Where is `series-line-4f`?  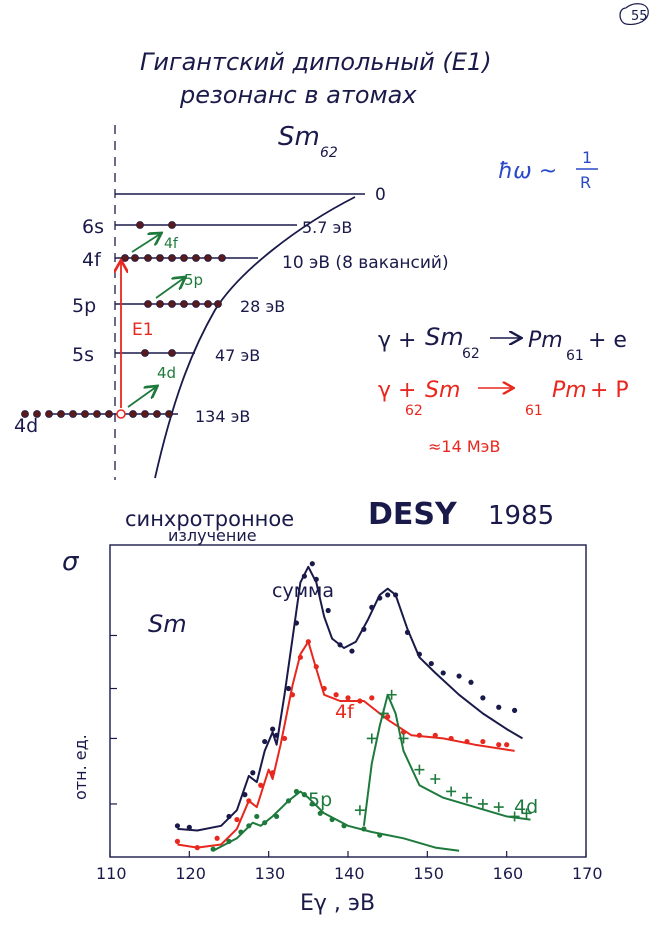
series-line-4f is located at coordinates (346, 744).